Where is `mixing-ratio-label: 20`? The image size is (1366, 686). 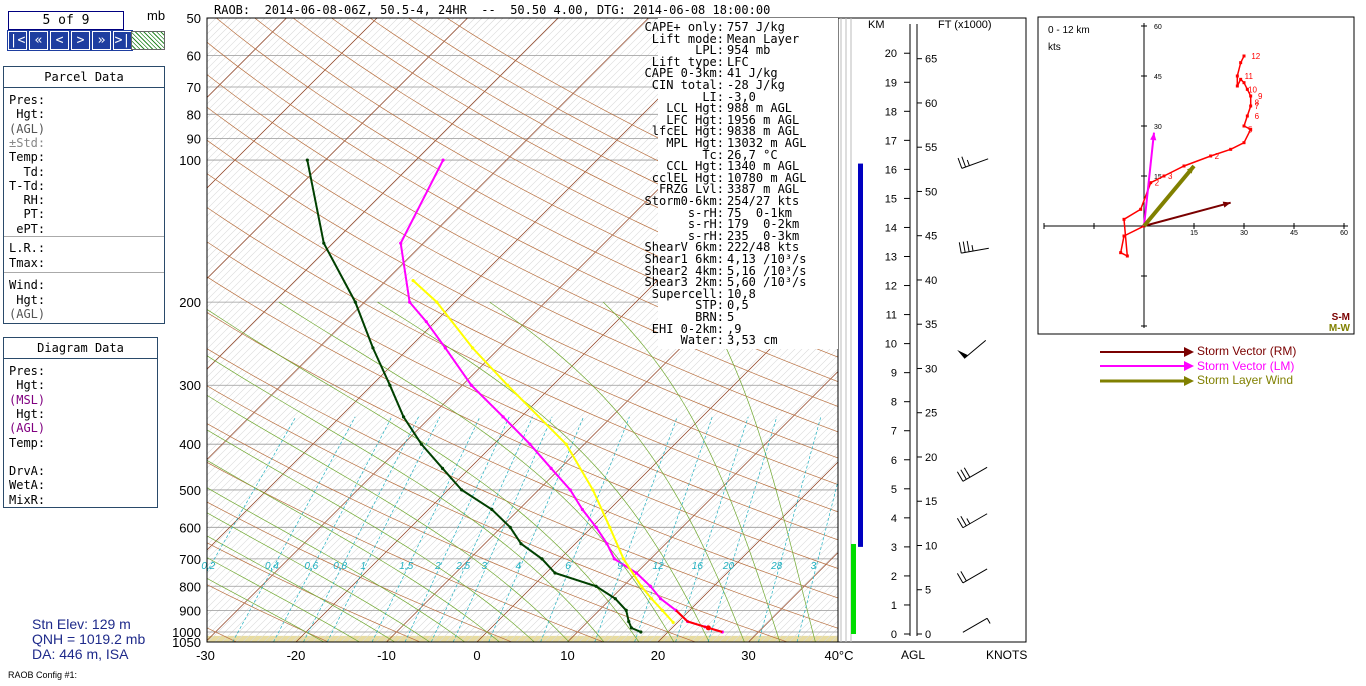 mixing-ratio-label: 20 is located at coordinates (728, 566).